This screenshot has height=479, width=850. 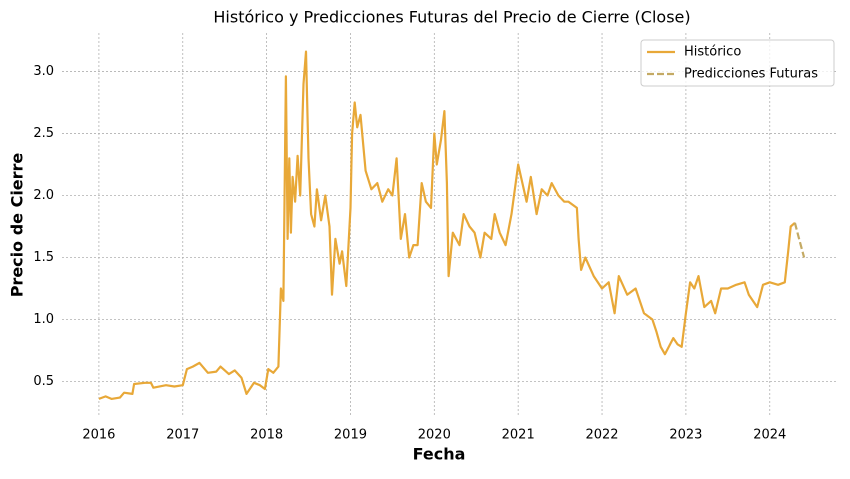 I want to click on y-tick-label: 0.5, so click(x=43, y=381).